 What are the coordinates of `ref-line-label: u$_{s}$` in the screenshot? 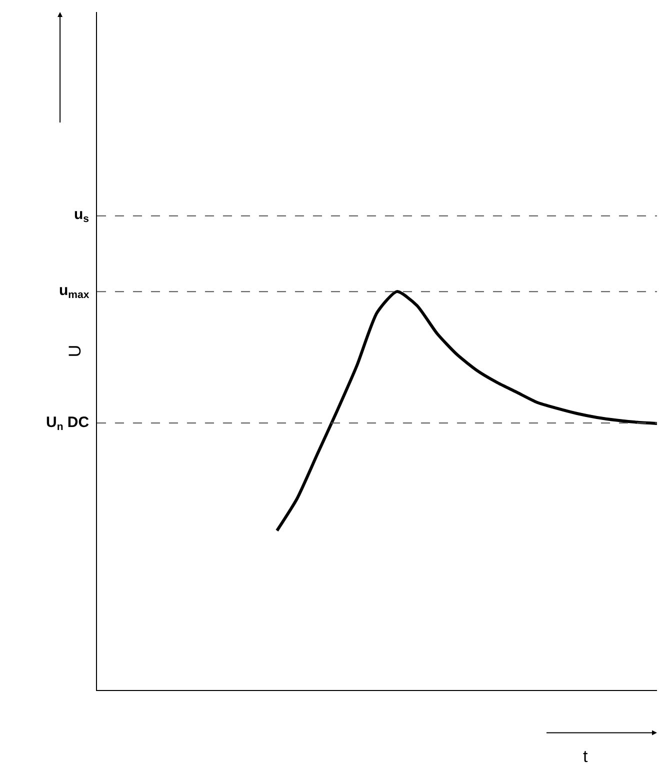 It's located at (82, 216).